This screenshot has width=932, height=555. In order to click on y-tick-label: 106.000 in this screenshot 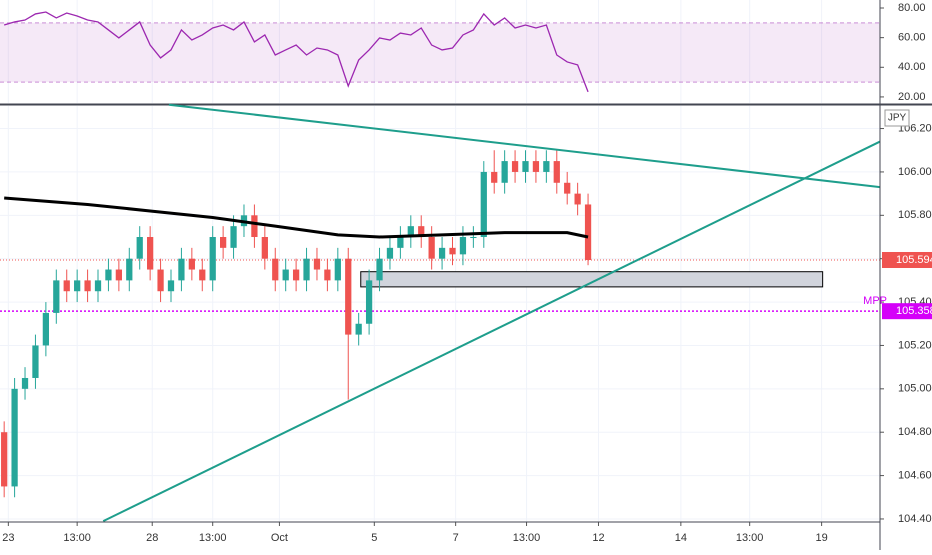, I will do `click(915, 172)`.